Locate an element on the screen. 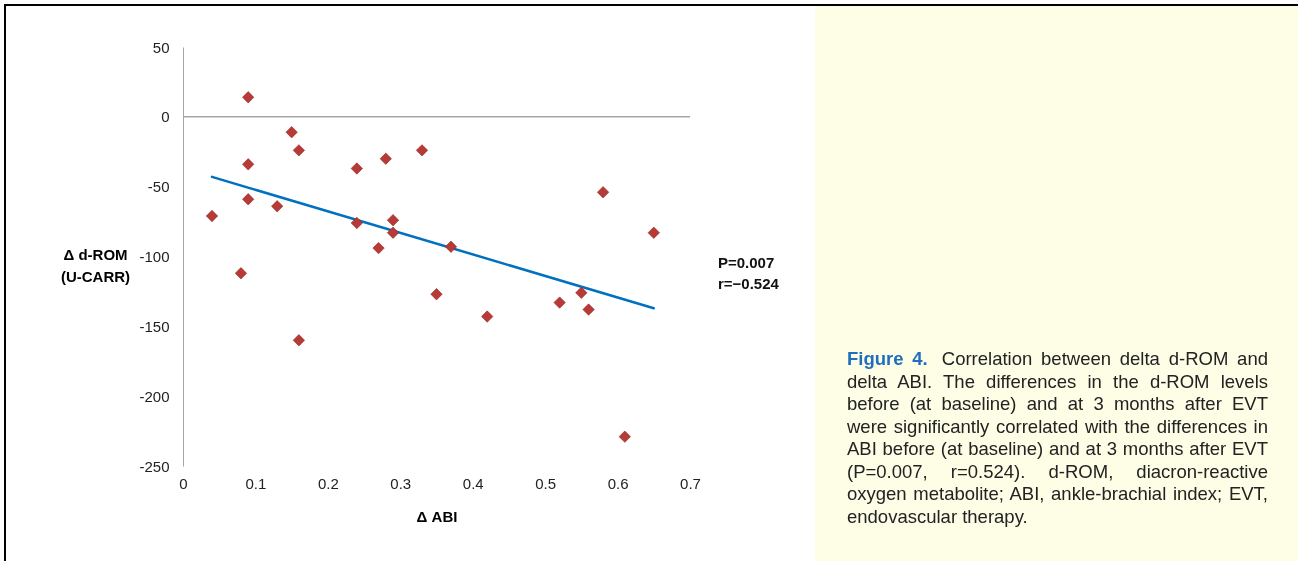  text: P=0.007 r=−0.524 is located at coordinates (748, 273).